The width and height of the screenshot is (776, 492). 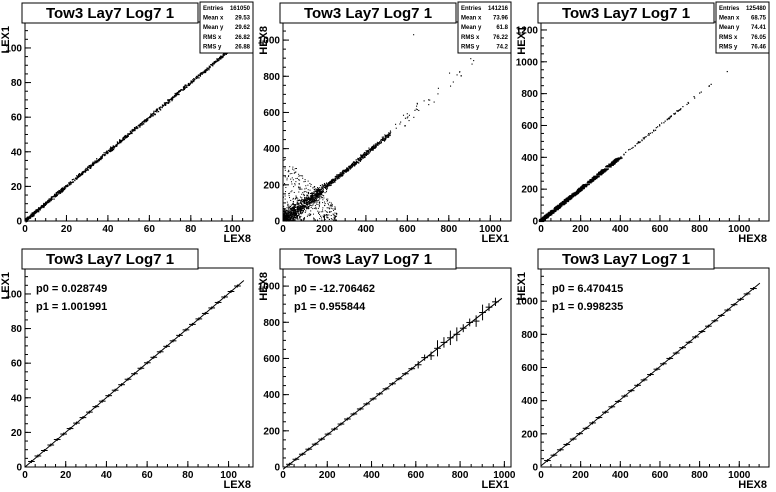 I want to click on x-tick-label: 1000, so click(x=504, y=475).